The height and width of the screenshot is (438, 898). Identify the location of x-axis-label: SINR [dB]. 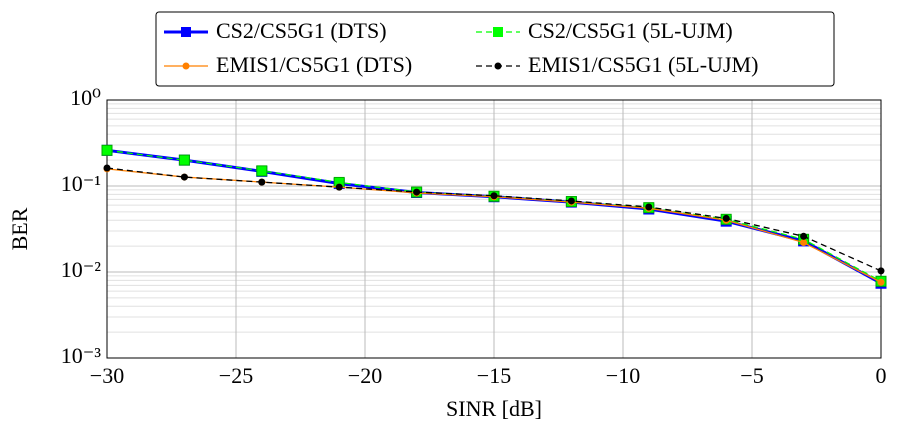
(494, 408).